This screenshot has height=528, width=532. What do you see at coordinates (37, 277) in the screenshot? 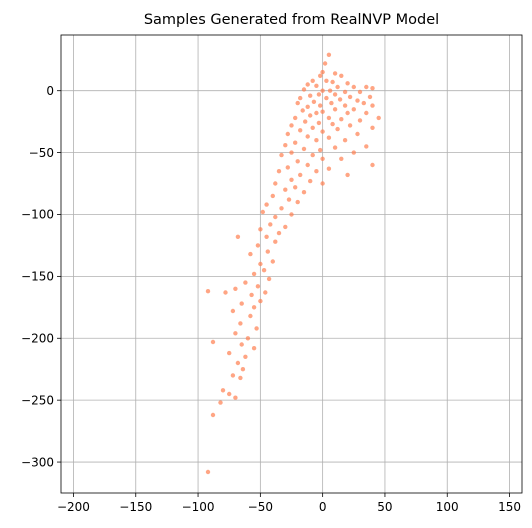
I see `y-tick-label: −150` at bounding box center [37, 277].